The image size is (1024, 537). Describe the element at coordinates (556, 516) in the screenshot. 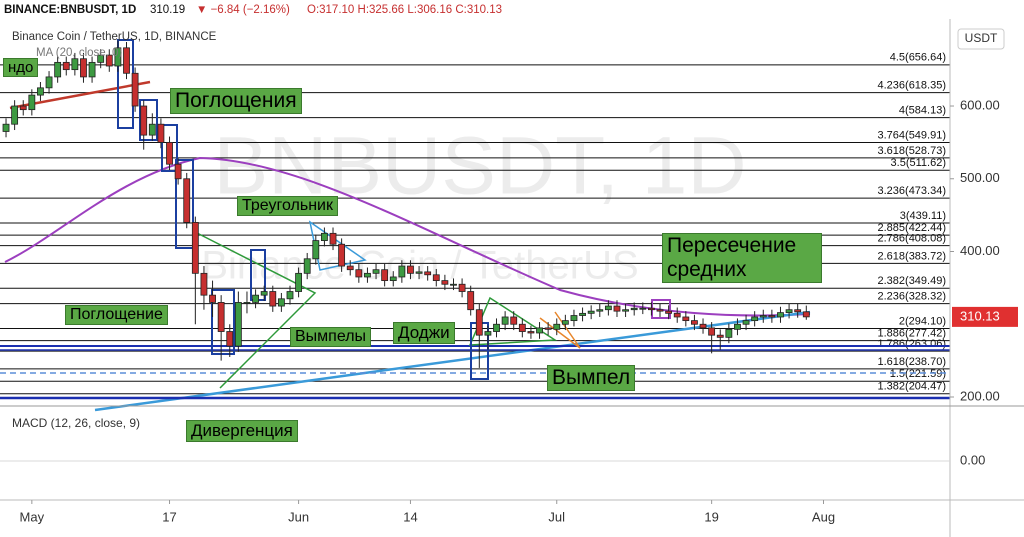

I see `x-tick-label: Jul` at that location.